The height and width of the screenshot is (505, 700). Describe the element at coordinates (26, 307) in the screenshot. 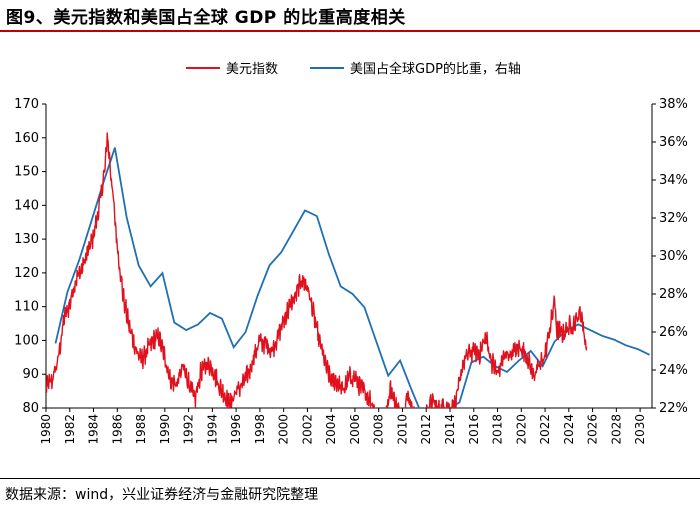

I see `y-left-tick-label: 110` at that location.